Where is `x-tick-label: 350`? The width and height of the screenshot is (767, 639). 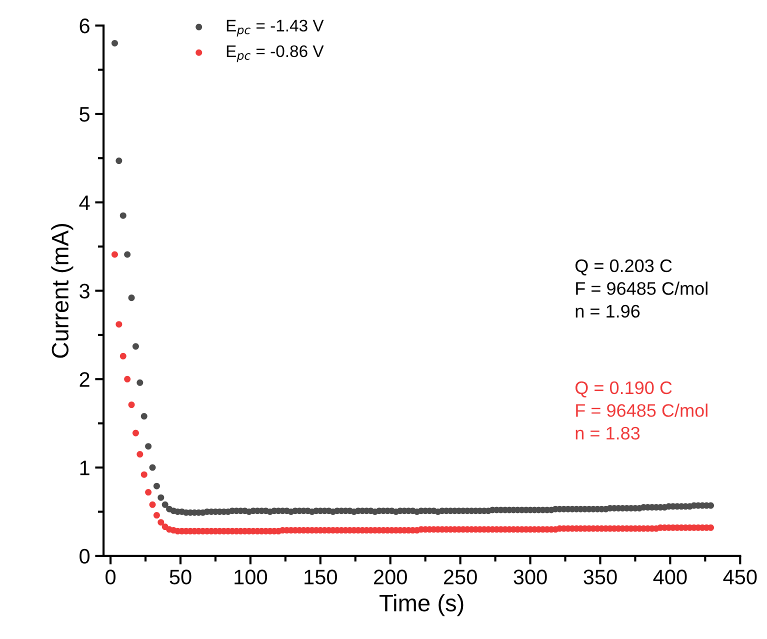
x-tick-label: 350 is located at coordinates (600, 577).